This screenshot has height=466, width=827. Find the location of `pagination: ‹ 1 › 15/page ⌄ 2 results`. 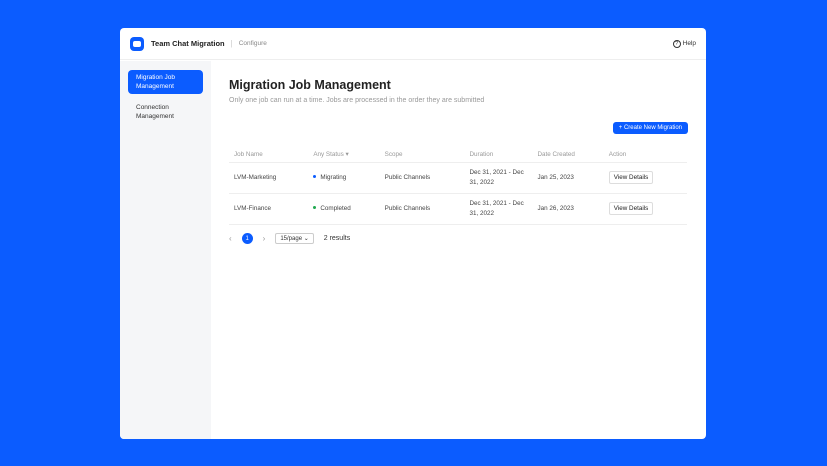

pagination: ‹ 1 › 15/page ⌄ 2 results is located at coordinates (289, 238).